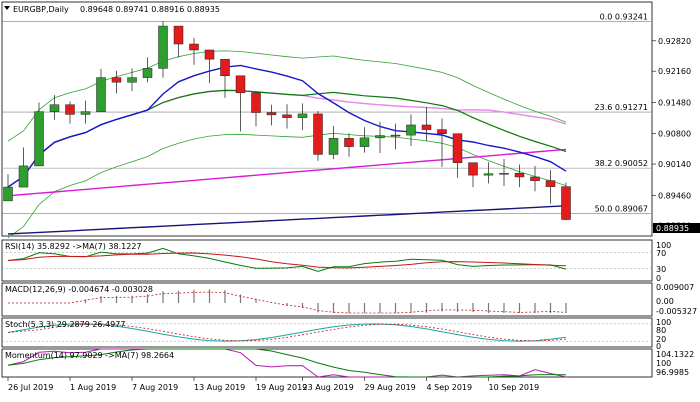  I want to click on macd-signal-line, so click(287, 302).